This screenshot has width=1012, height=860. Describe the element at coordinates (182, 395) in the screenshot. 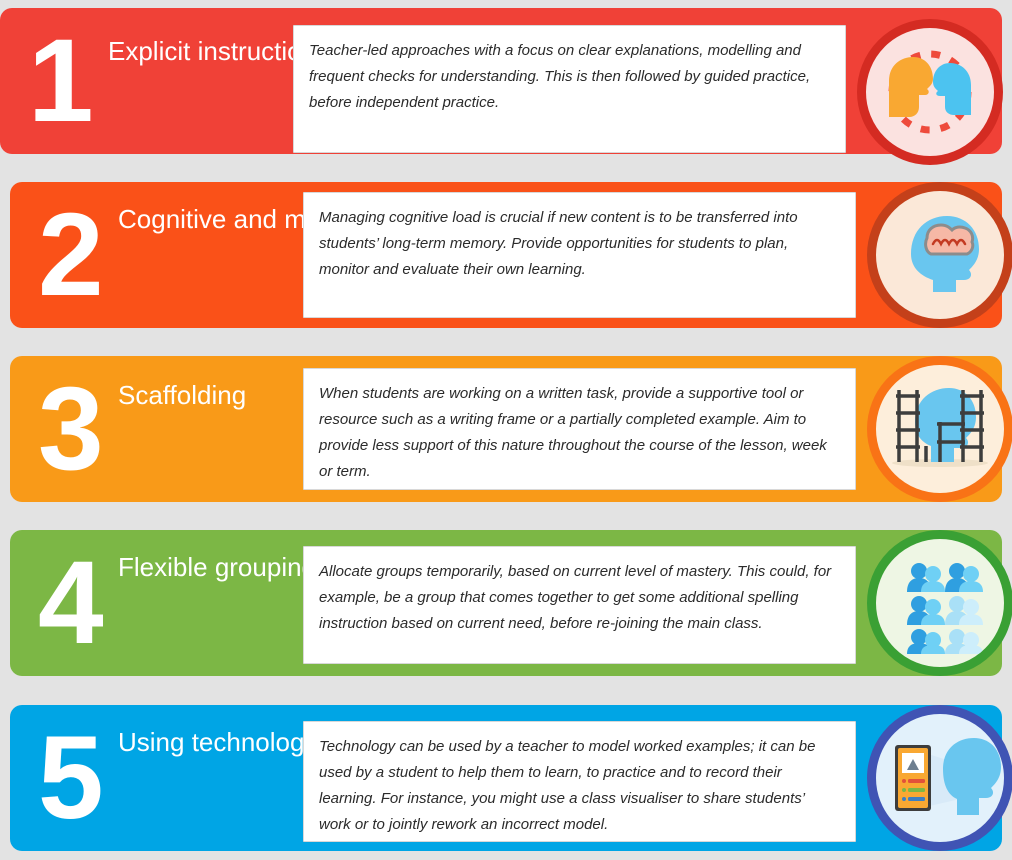

I see `strategy-title-3: Scaffolding` at that location.